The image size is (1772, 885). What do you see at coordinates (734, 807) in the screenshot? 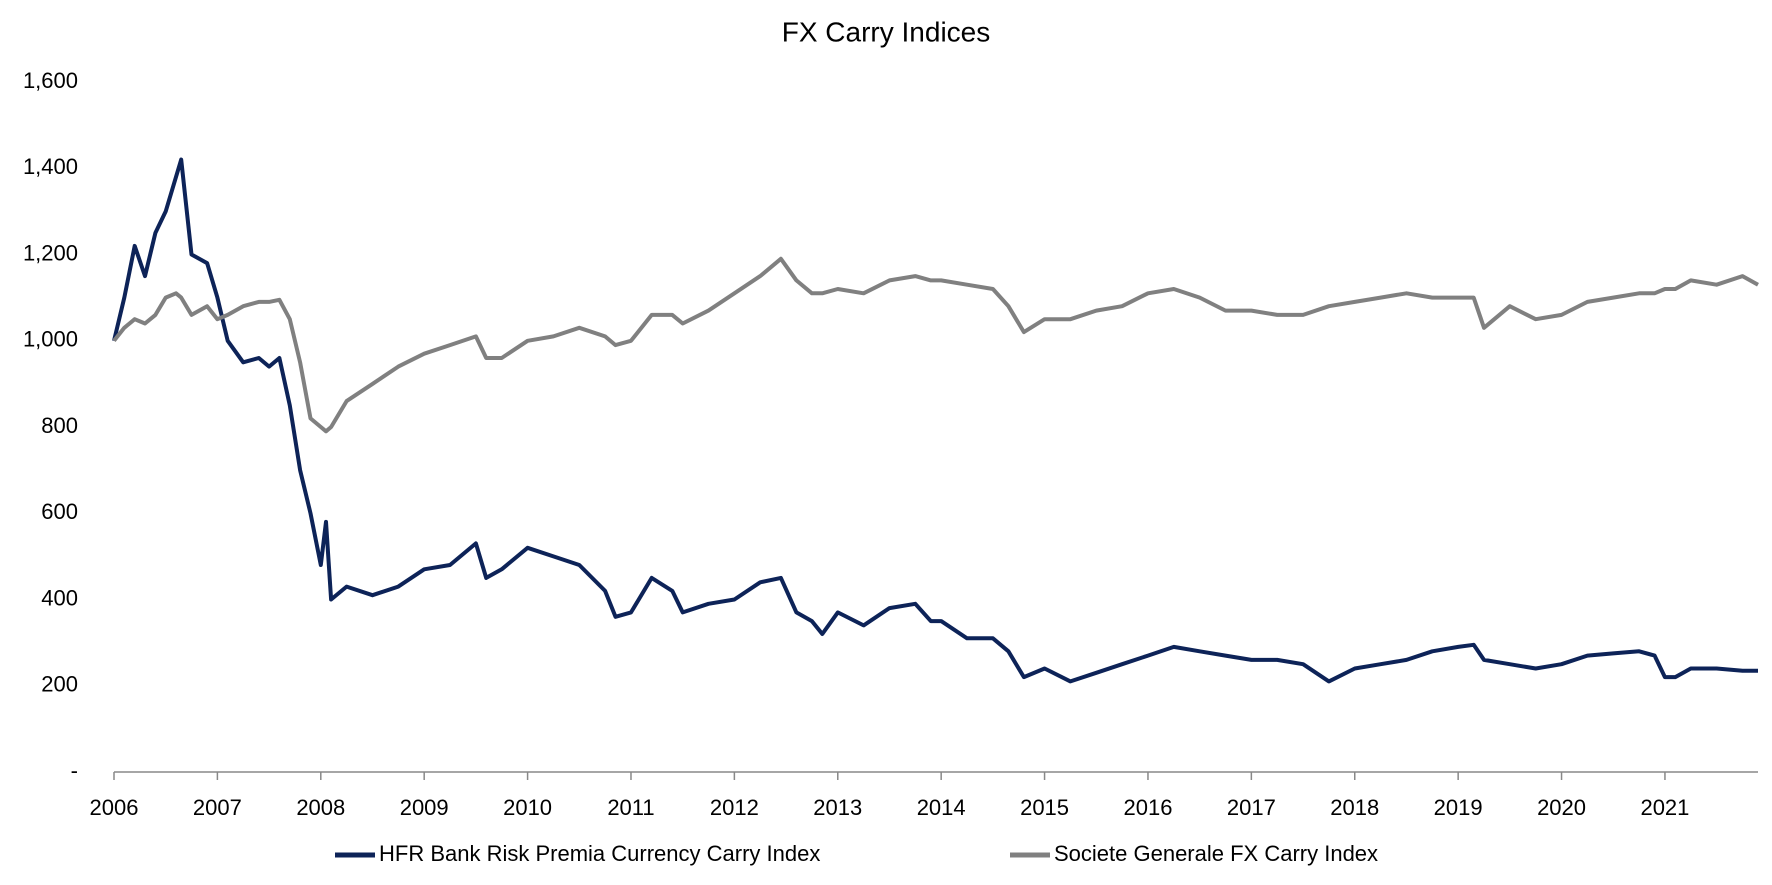
I see `x-tick-label: 2012` at bounding box center [734, 807].